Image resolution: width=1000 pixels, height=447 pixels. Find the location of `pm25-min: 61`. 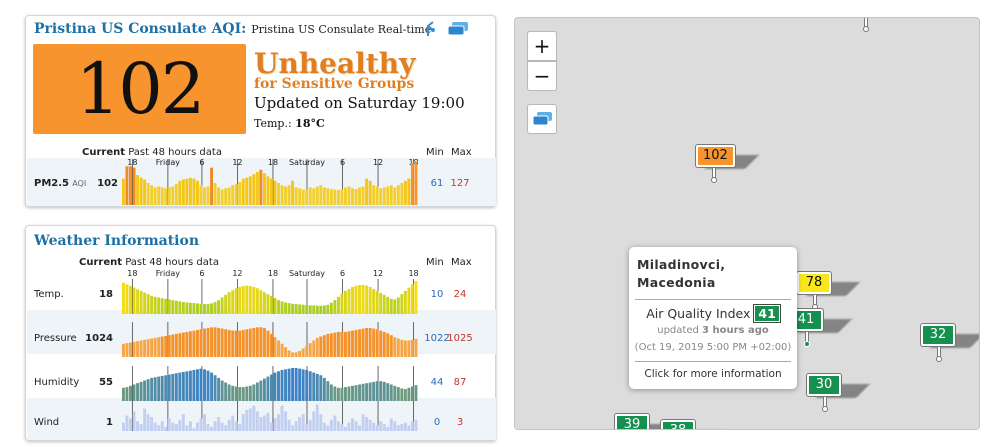

pm25-min: 61 is located at coordinates (437, 183).